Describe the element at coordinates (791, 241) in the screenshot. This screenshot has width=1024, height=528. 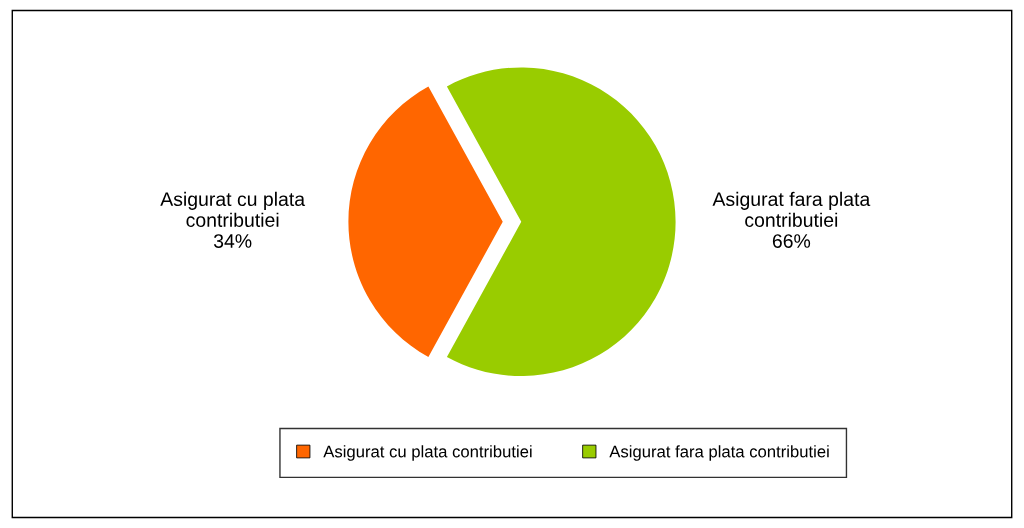
I see `data-label: 66%` at that location.